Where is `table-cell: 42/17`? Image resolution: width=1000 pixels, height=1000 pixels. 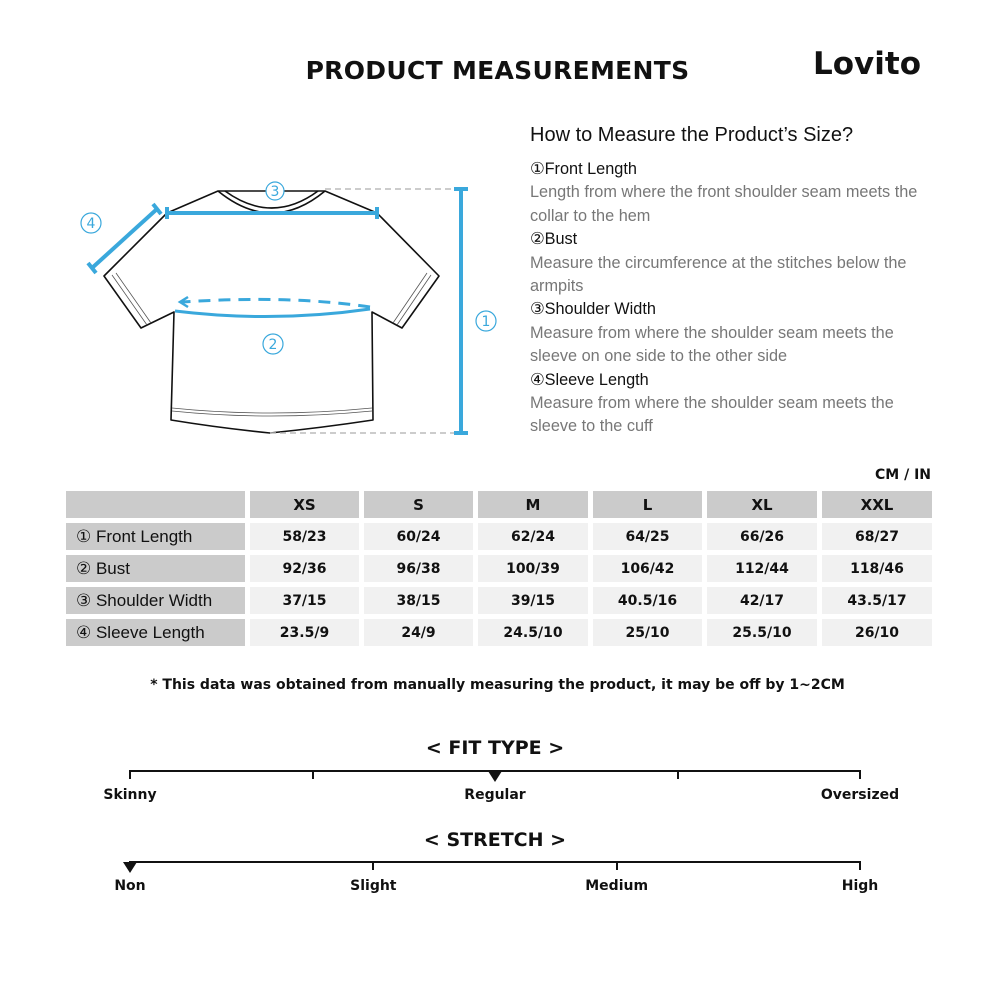 table-cell: 42/17 is located at coordinates (762, 600).